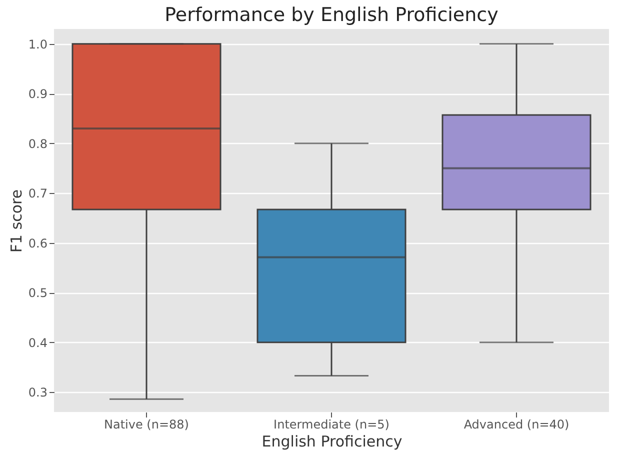  Describe the element at coordinates (38, 293) in the screenshot. I see `y-tick-label: 0.5` at that location.